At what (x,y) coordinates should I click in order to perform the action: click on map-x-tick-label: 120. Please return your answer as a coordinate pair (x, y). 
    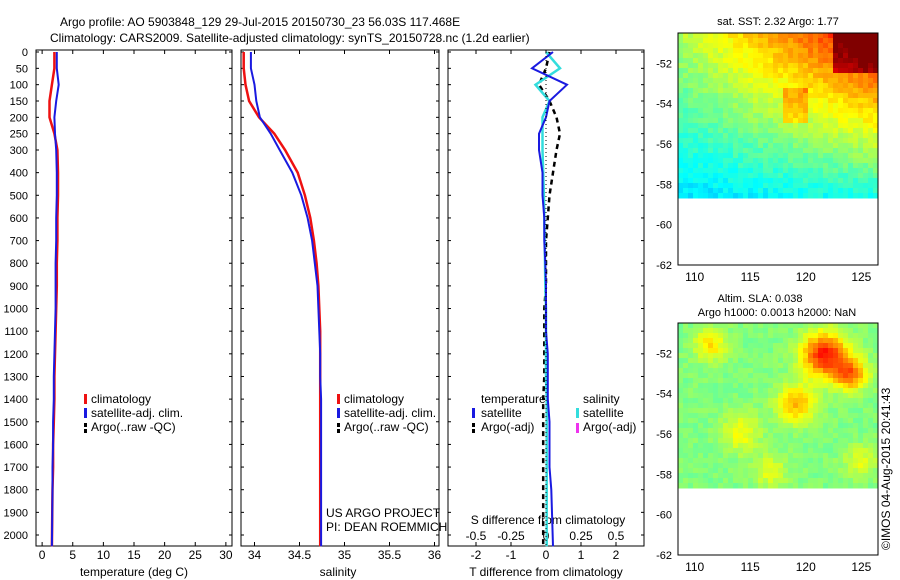
    Looking at the image, I should click on (806, 567).